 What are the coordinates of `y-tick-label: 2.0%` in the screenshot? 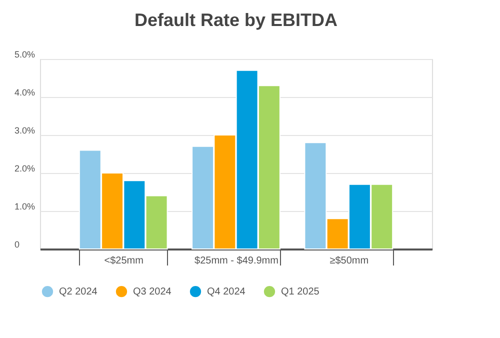 It's located at (25, 169).